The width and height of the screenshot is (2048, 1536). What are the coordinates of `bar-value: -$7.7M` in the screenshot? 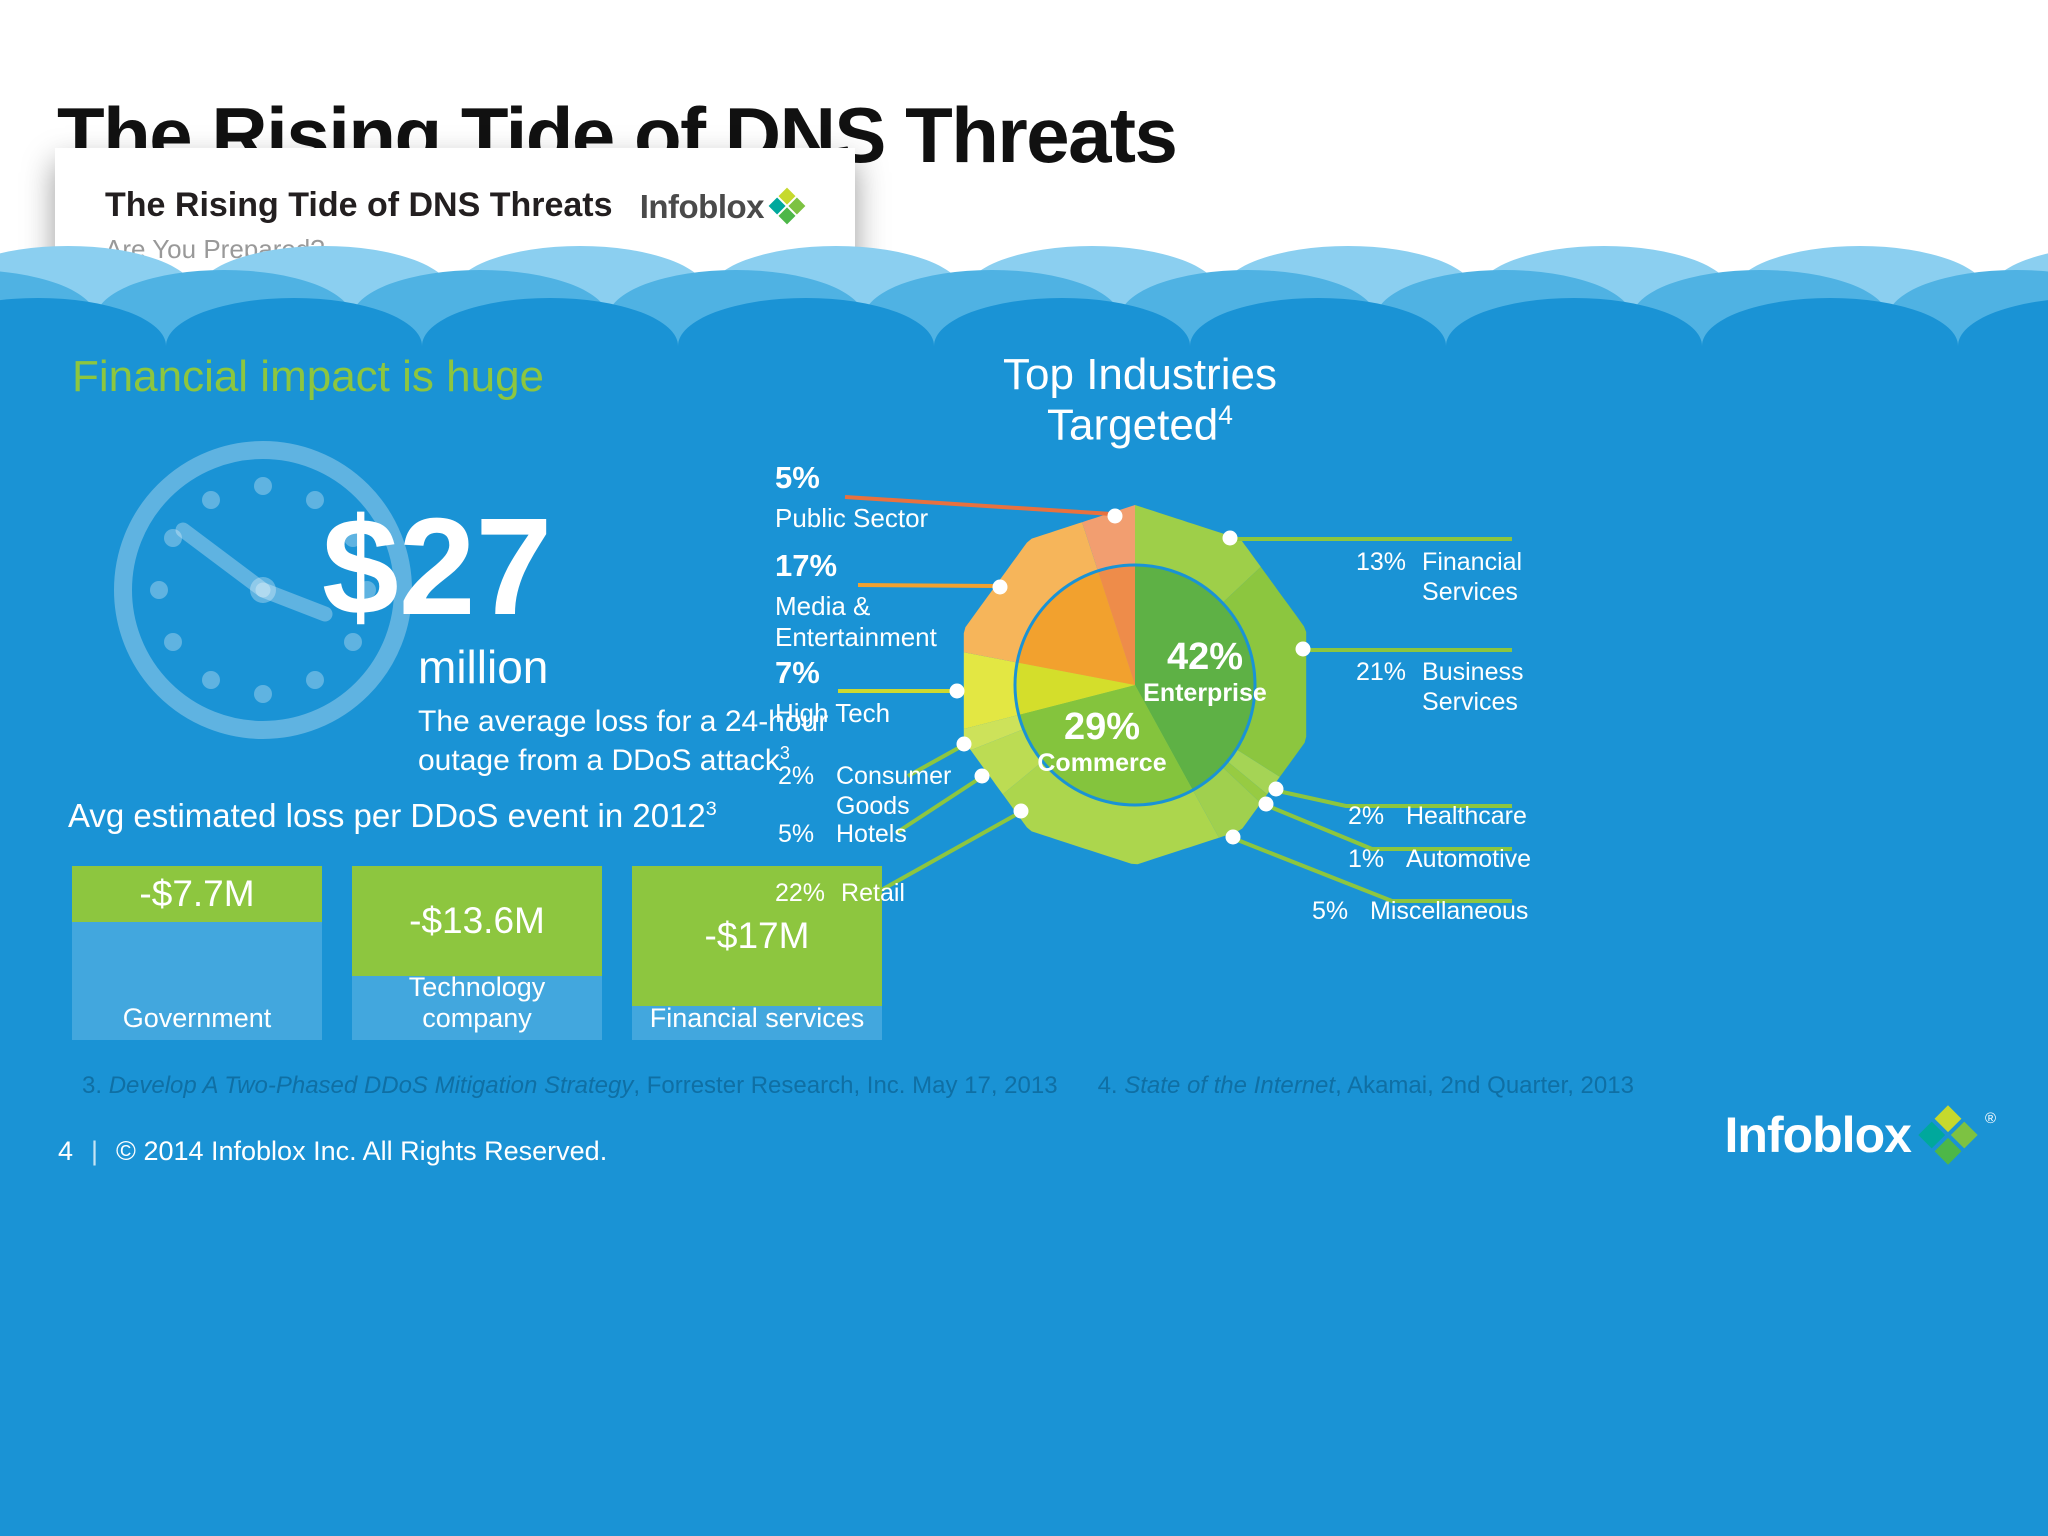 It's located at (197, 894).